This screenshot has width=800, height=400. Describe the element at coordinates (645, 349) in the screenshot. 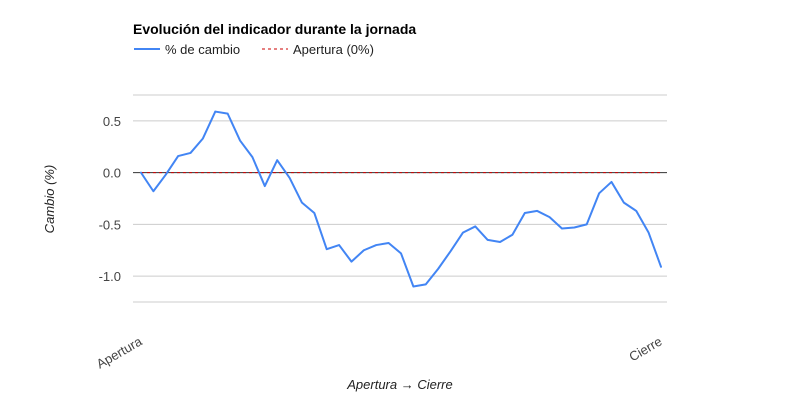

I see `x-tick-label-end: Cierre` at that location.